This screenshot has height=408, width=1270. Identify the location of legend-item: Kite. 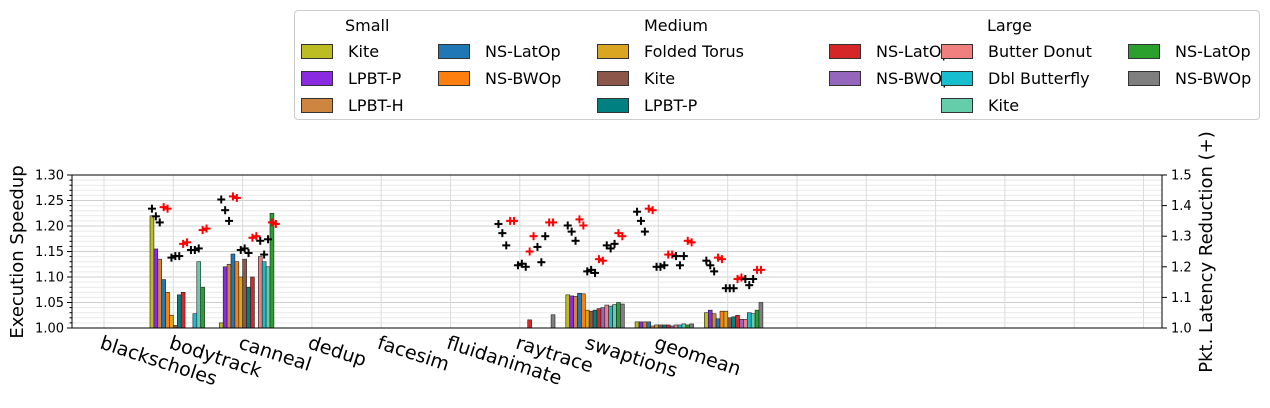
(340, 51).